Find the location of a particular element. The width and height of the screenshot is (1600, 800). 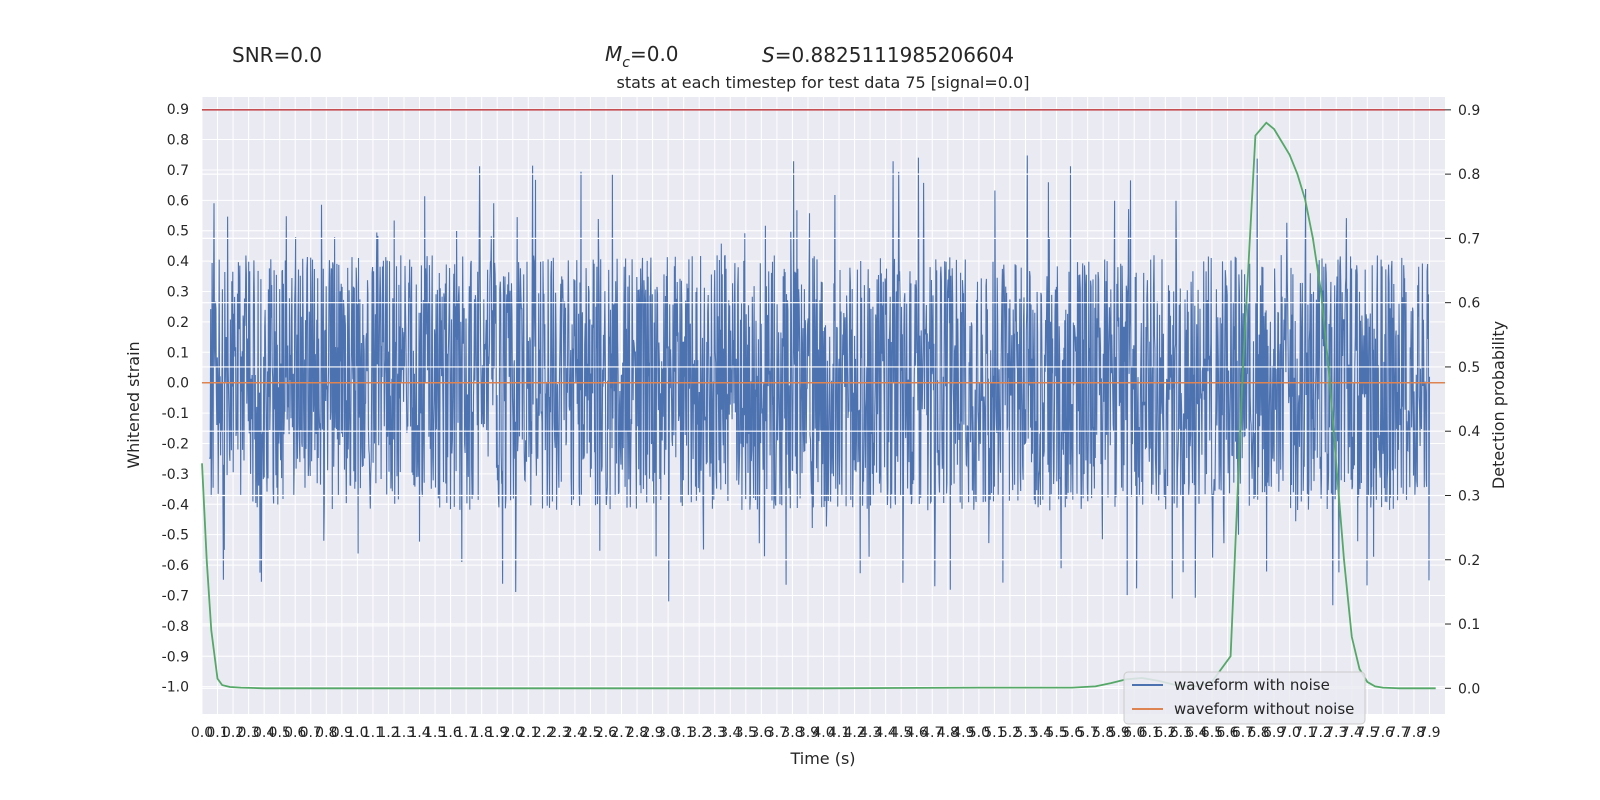

y-tick-label: -0.6 is located at coordinates (175, 566).